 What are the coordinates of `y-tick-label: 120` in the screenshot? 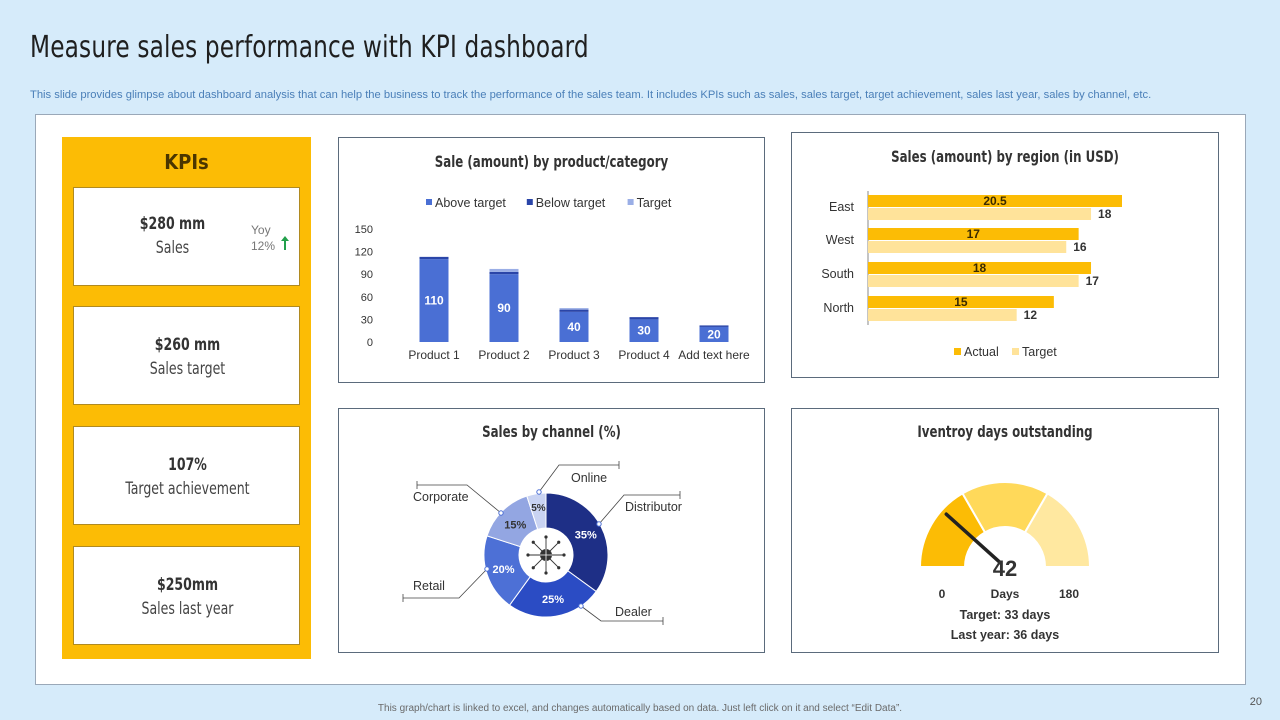 It's located at (364, 253).